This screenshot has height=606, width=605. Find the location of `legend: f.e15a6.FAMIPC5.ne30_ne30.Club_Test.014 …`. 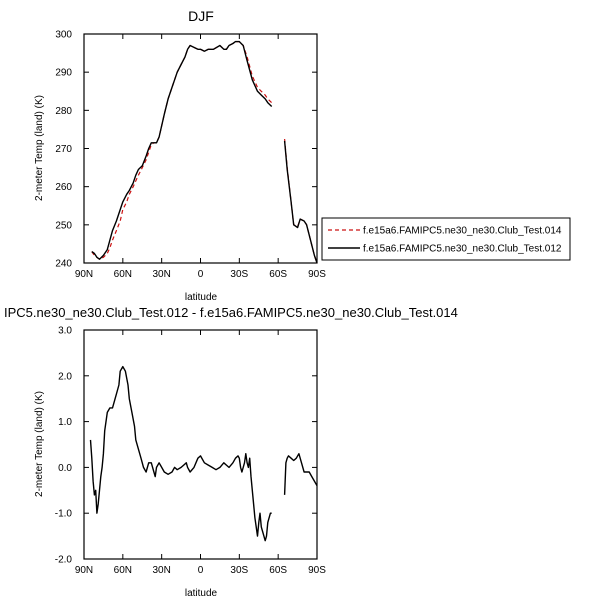

legend: f.e15a6.FAMIPC5.ne30_ne30.Club_Test.014 … is located at coordinates (446, 239).